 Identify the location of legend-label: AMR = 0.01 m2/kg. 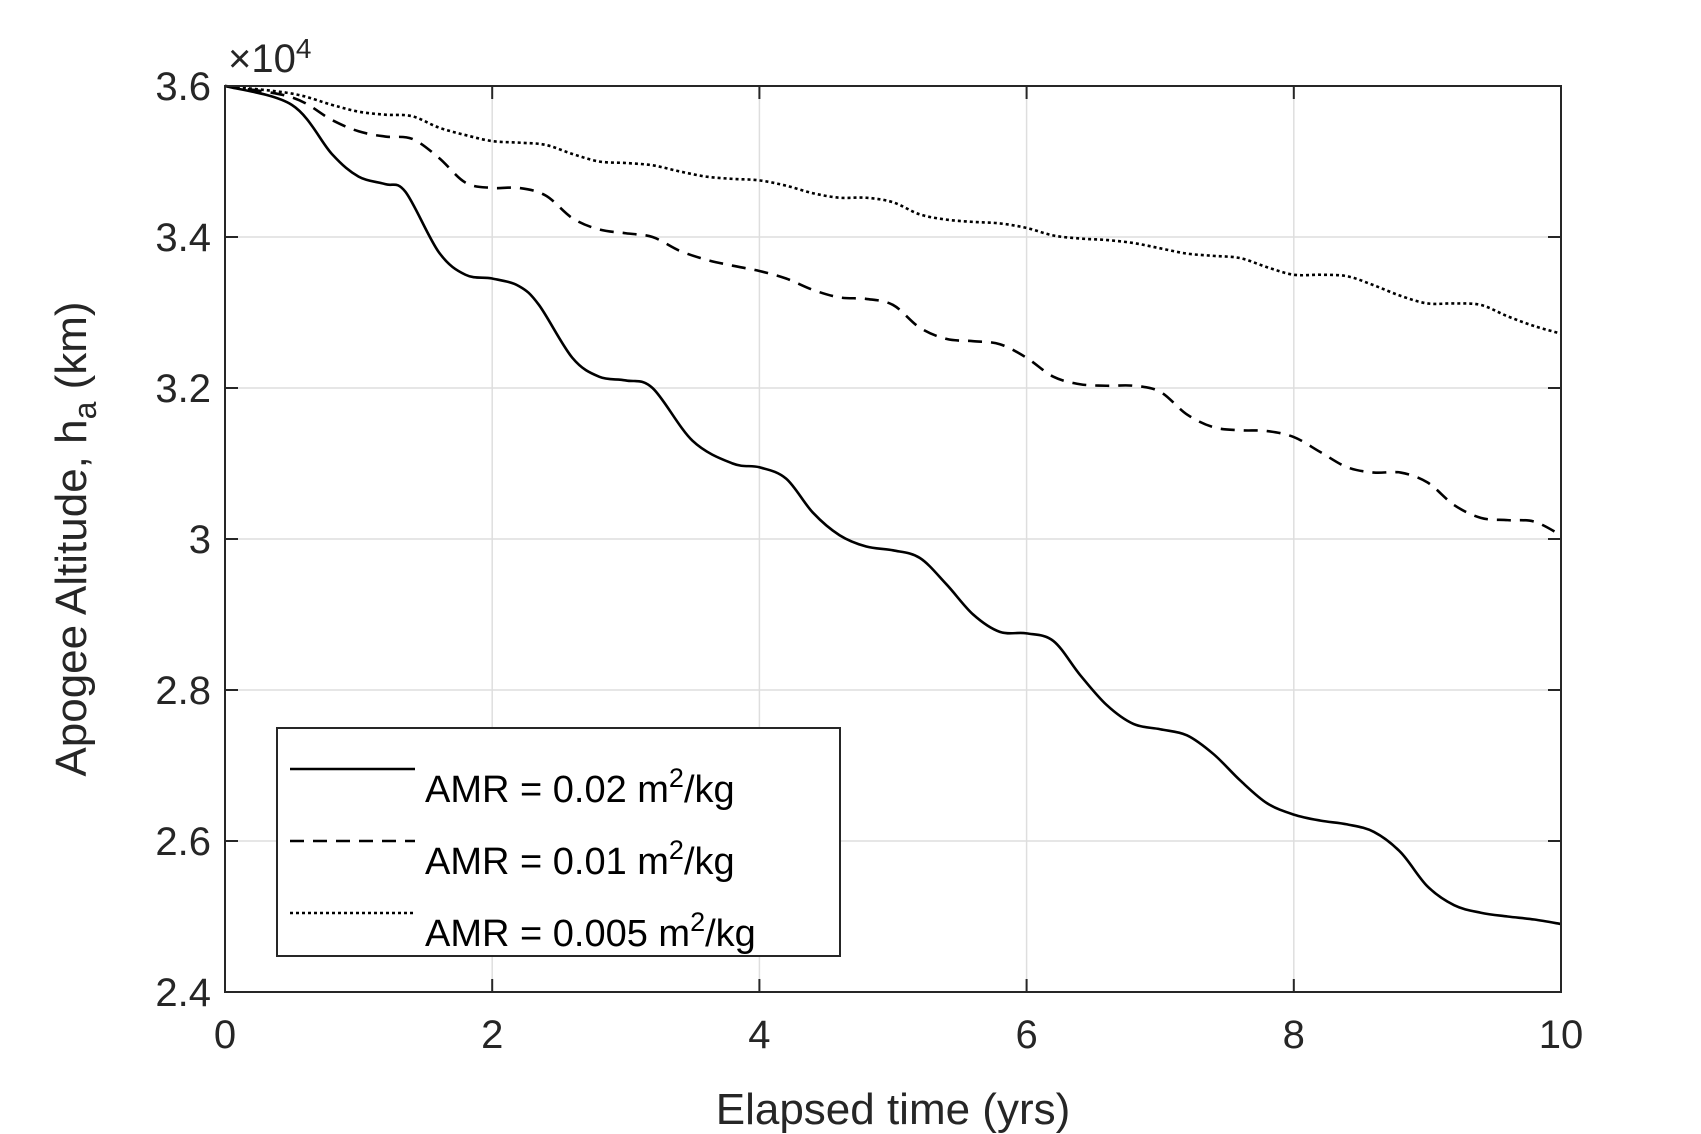
(580, 859).